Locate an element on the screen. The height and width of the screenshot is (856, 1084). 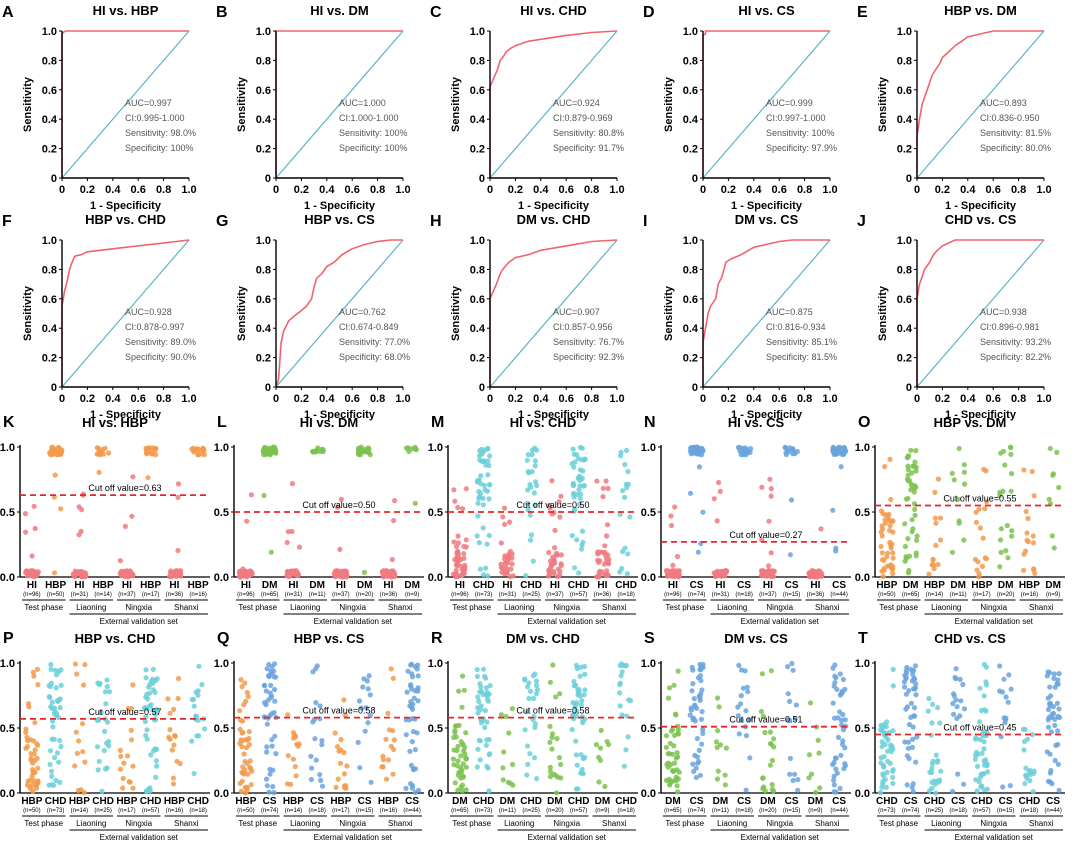
group-count: (n=50) is located at coordinates (32, 811).